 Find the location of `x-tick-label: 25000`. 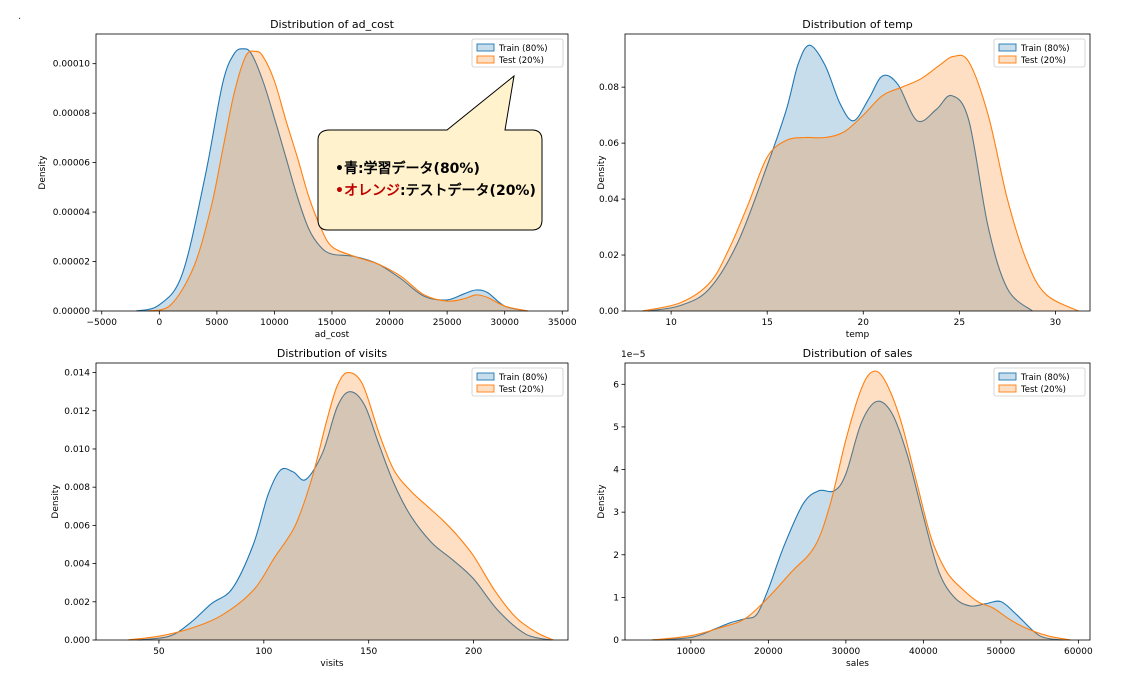

x-tick-label: 25000 is located at coordinates (447, 323).